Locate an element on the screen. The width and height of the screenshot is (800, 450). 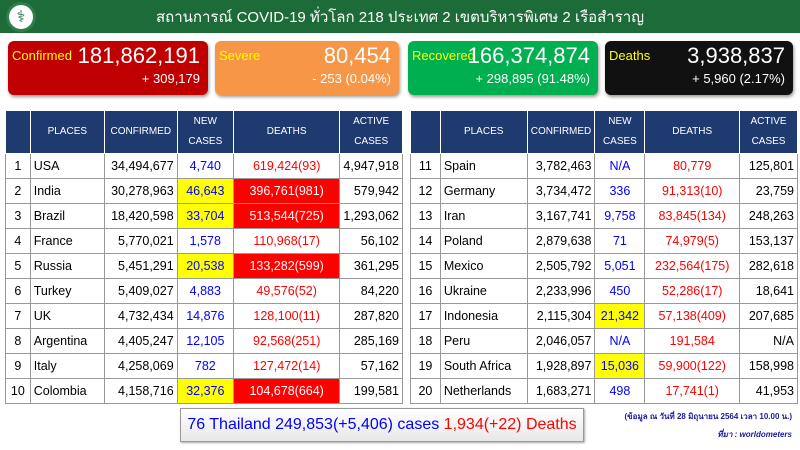
rank: 10 is located at coordinates (18, 391).